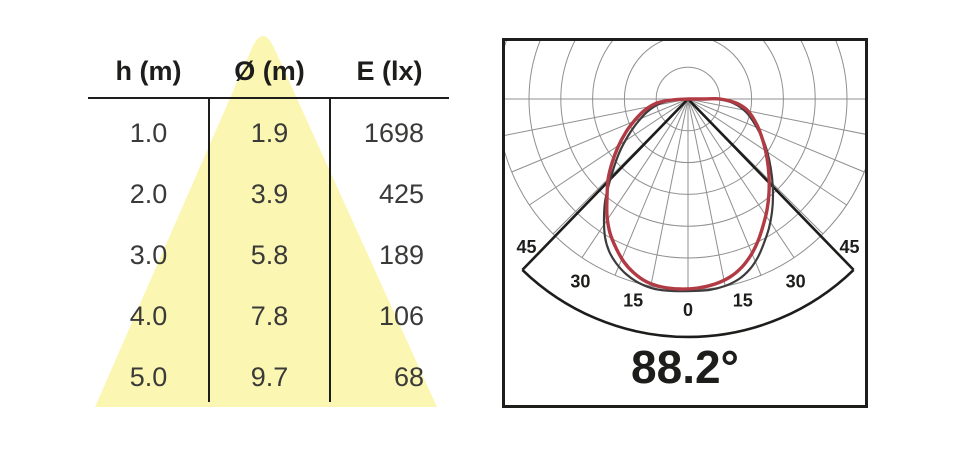 The width and height of the screenshot is (959, 454). I want to click on col-header-diameter: Ø (m), so click(269, 71).